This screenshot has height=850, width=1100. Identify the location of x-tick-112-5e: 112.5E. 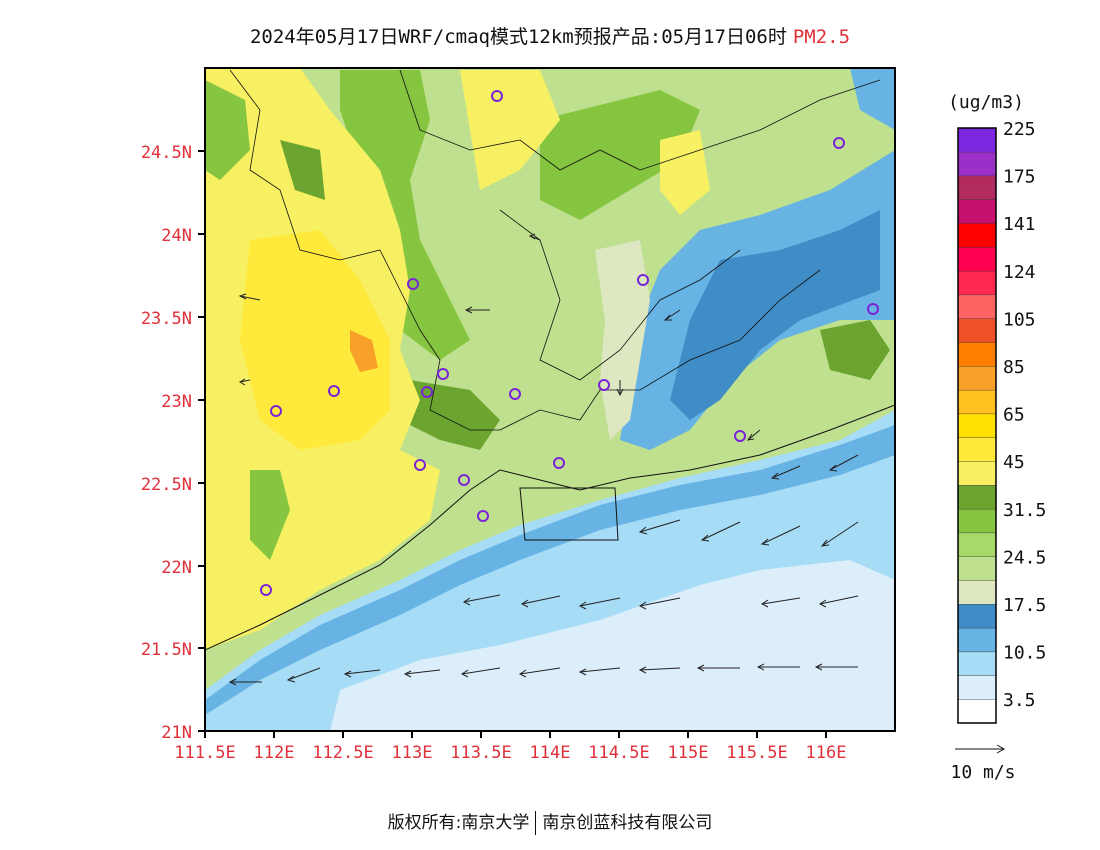
(342, 753).